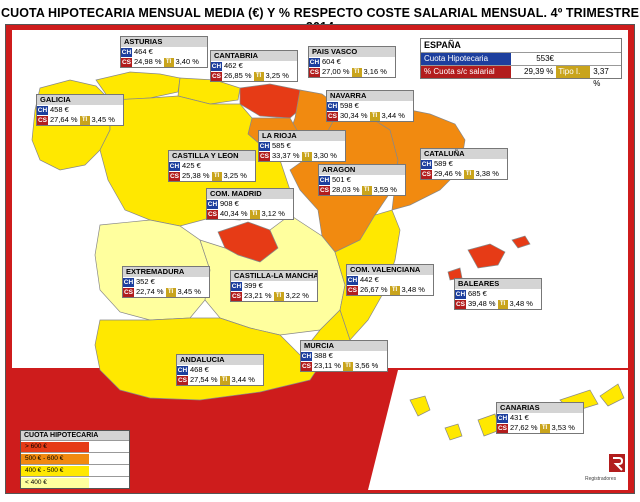 Image resolution: width=640 pixels, height=502 pixels. What do you see at coordinates (204, 379) in the screenshot?
I see `cs-value: 27,54 %` at bounding box center [204, 379].